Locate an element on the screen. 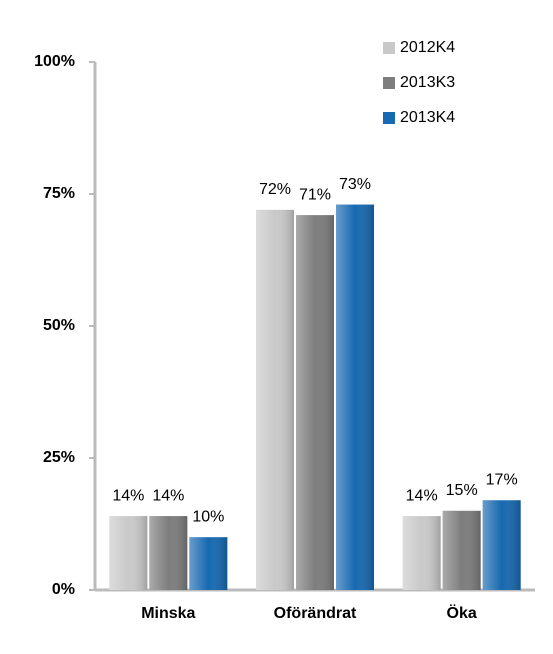  y-tick-label: 75% is located at coordinates (59, 193).